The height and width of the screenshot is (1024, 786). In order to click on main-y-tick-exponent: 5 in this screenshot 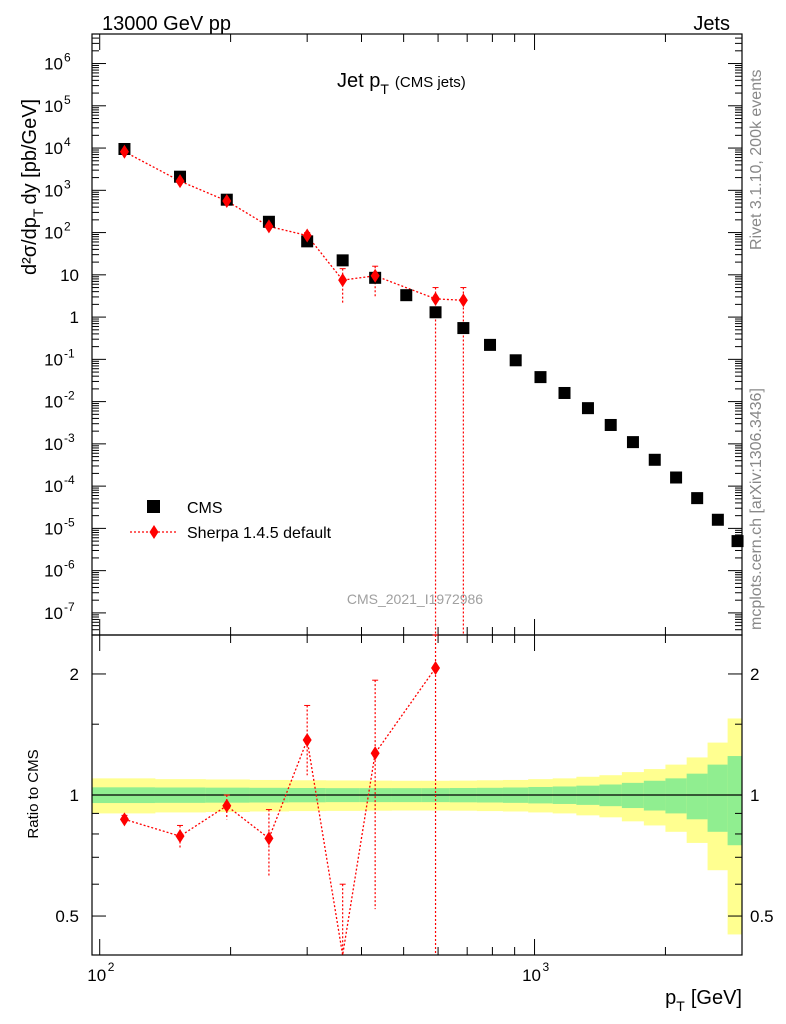, I will do `click(67, 100)`.